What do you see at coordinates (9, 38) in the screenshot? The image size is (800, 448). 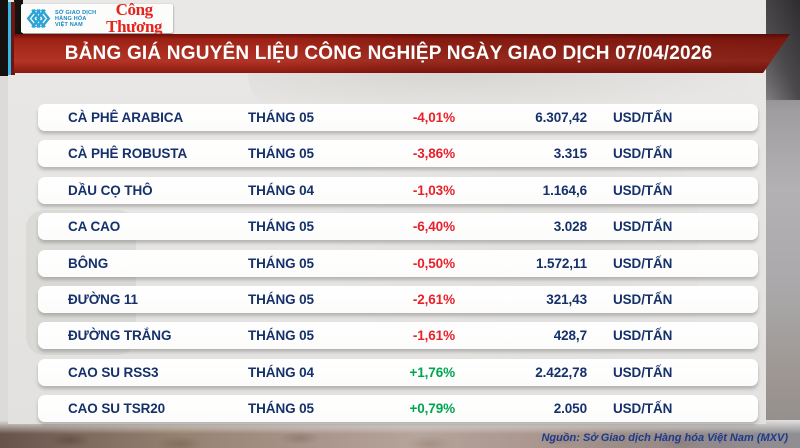 I see `accent-stripe-cyan` at bounding box center [9, 38].